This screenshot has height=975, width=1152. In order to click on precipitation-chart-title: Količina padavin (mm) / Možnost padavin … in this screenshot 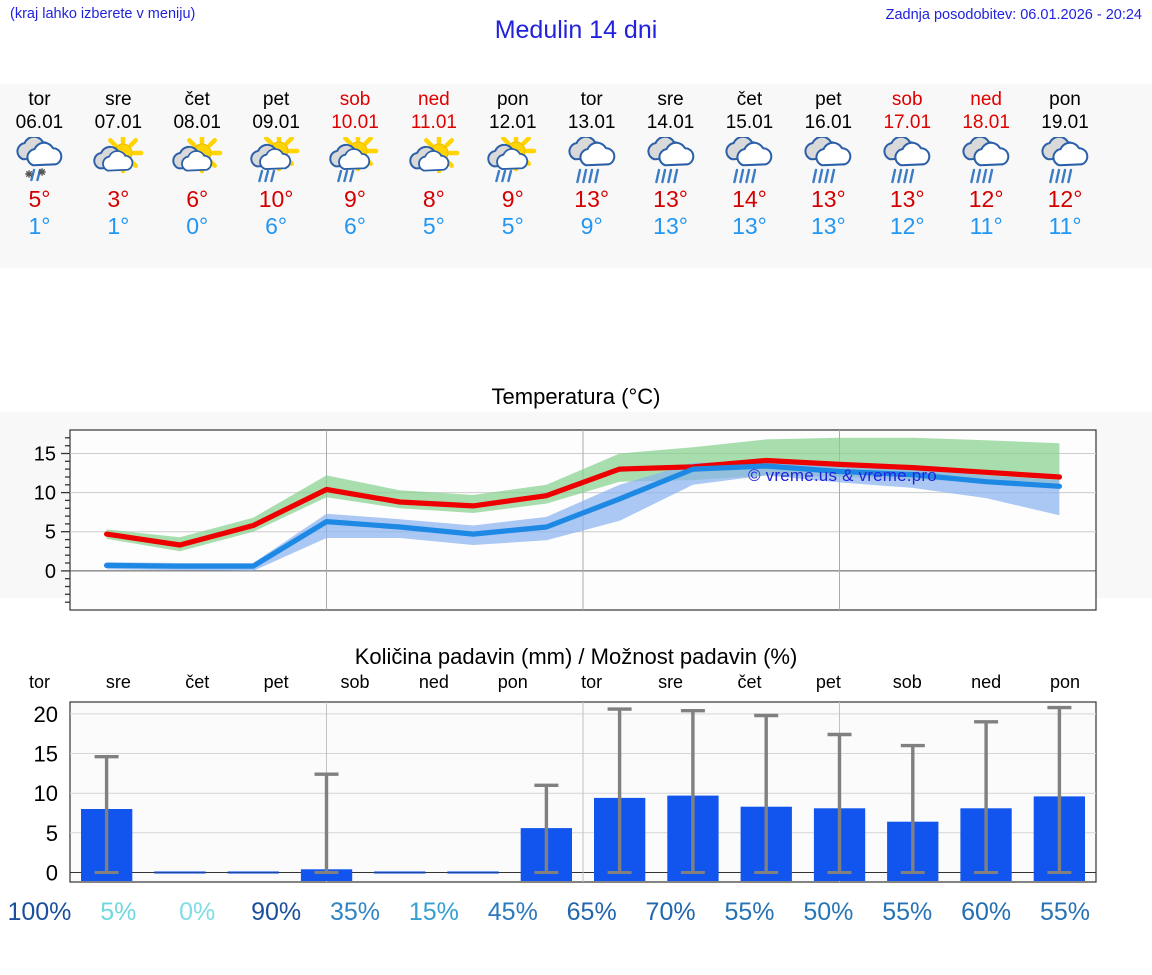, I will do `click(576, 656)`.